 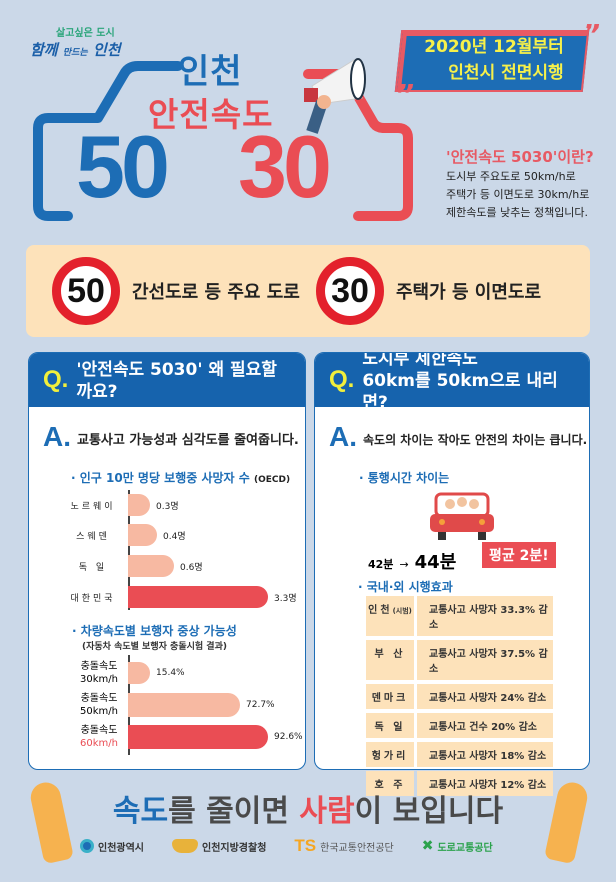 I want to click on chart1-row: 독 일 0.6명, so click(x=130, y=566).